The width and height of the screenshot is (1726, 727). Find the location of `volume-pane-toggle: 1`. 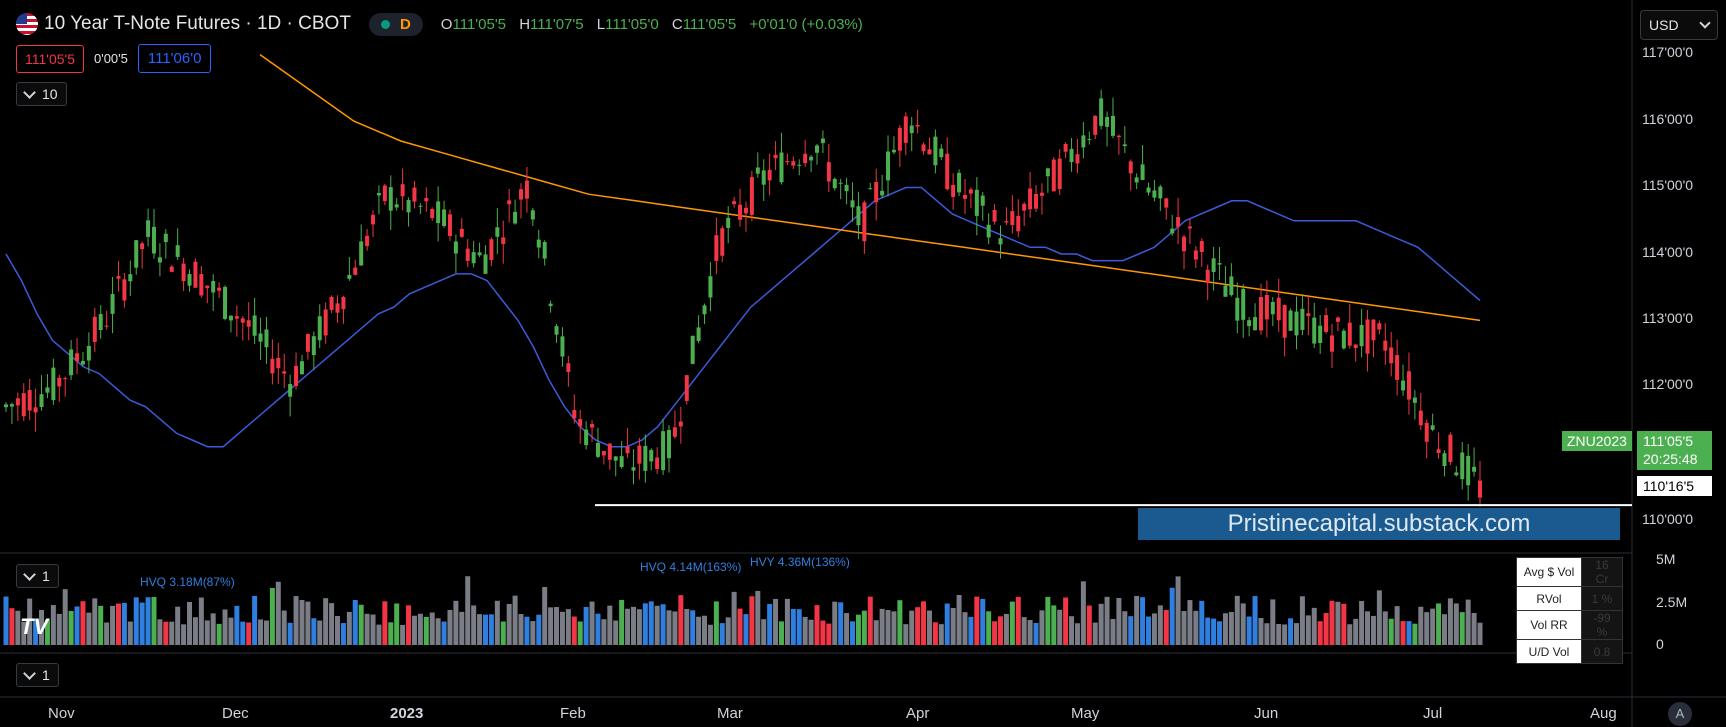

volume-pane-toggle: 1 is located at coordinates (37, 576).